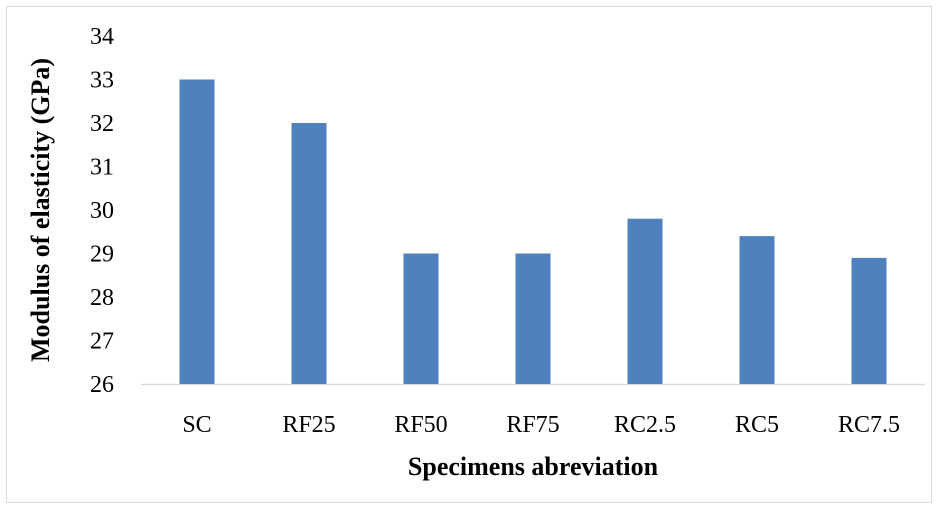 The width and height of the screenshot is (939, 510). I want to click on x-tick-label: RC2.5, so click(645, 425).